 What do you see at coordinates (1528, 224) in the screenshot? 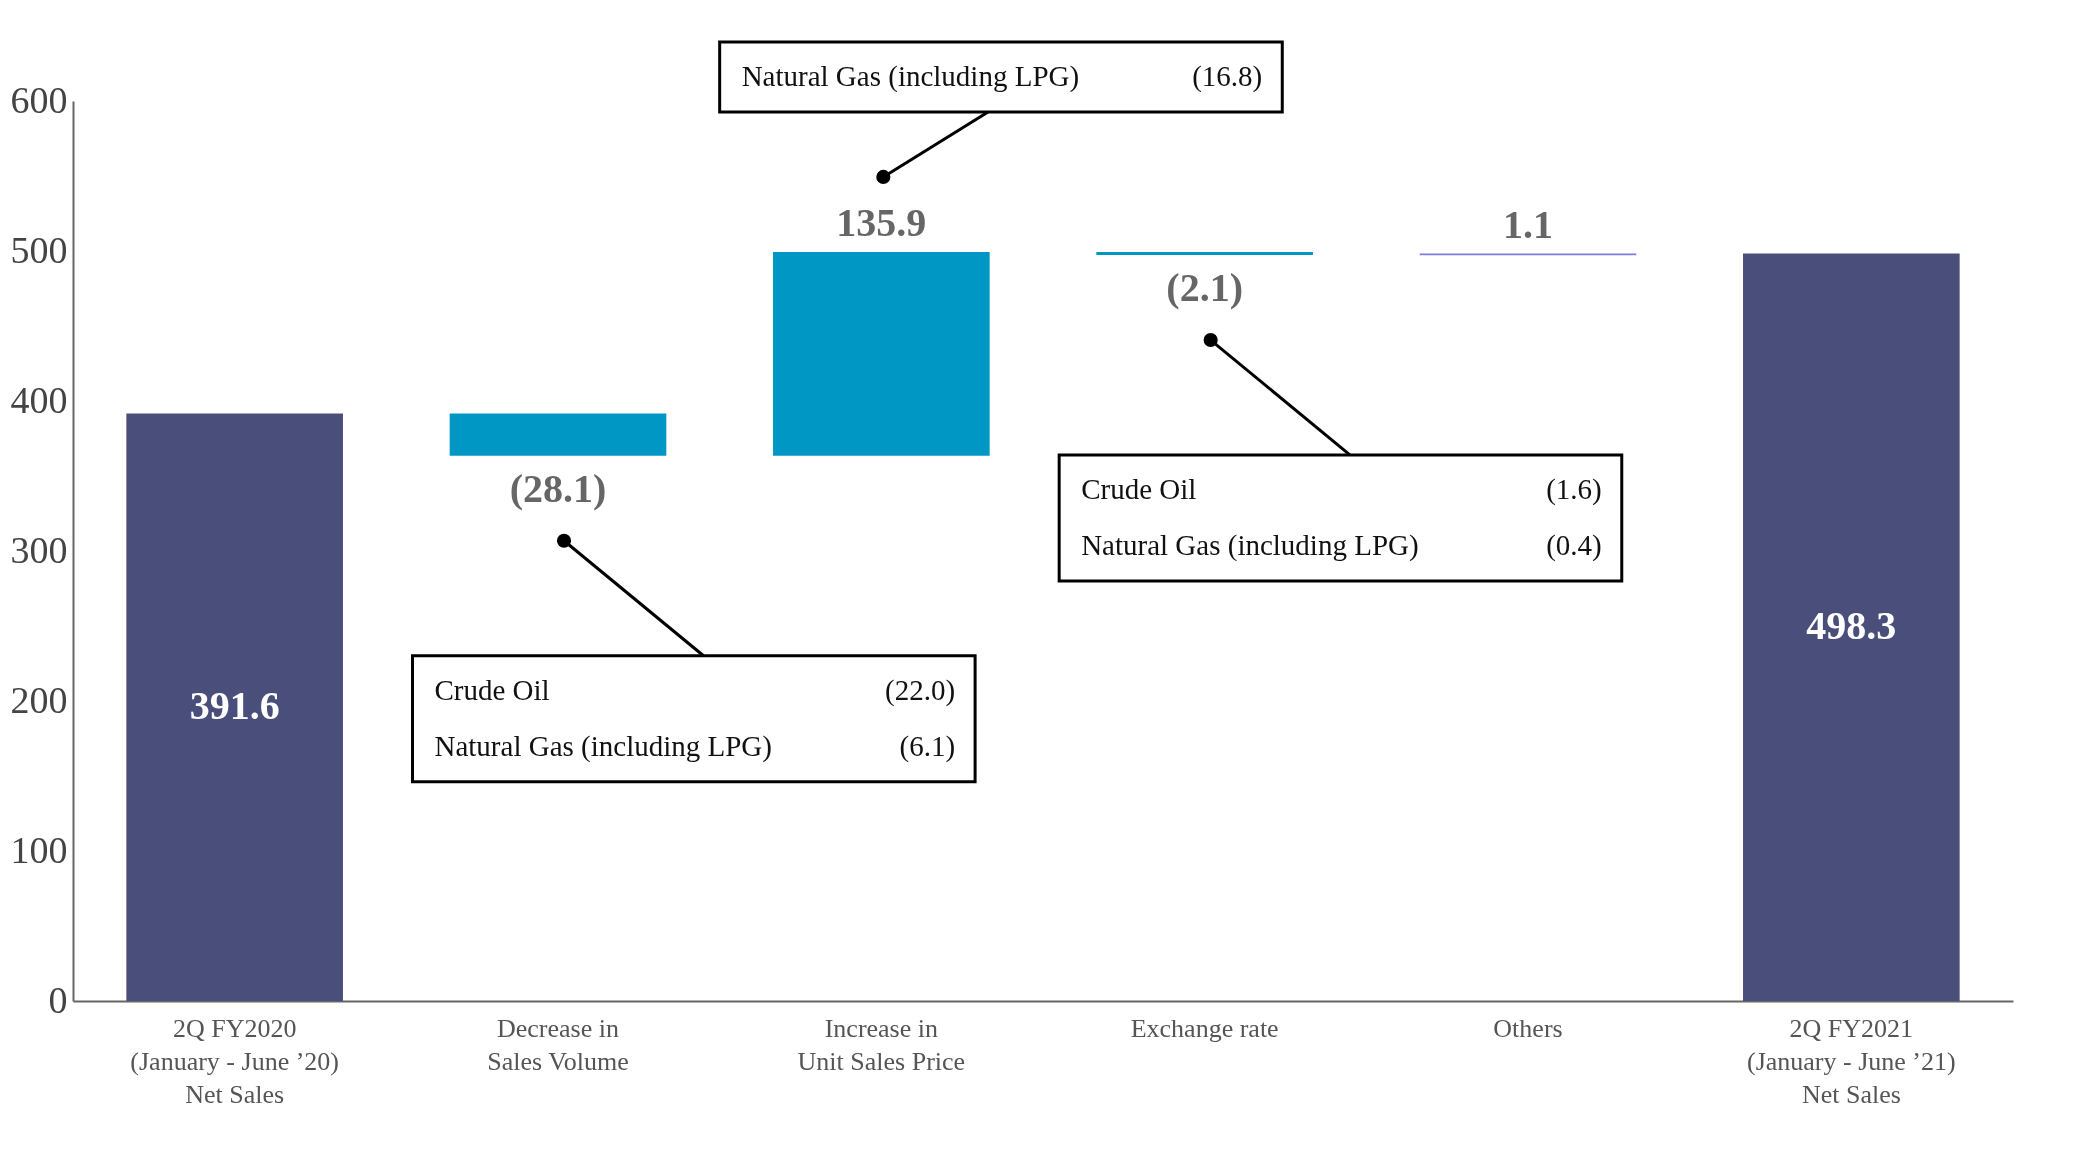
I see `data-label: 1.1` at bounding box center [1528, 224].